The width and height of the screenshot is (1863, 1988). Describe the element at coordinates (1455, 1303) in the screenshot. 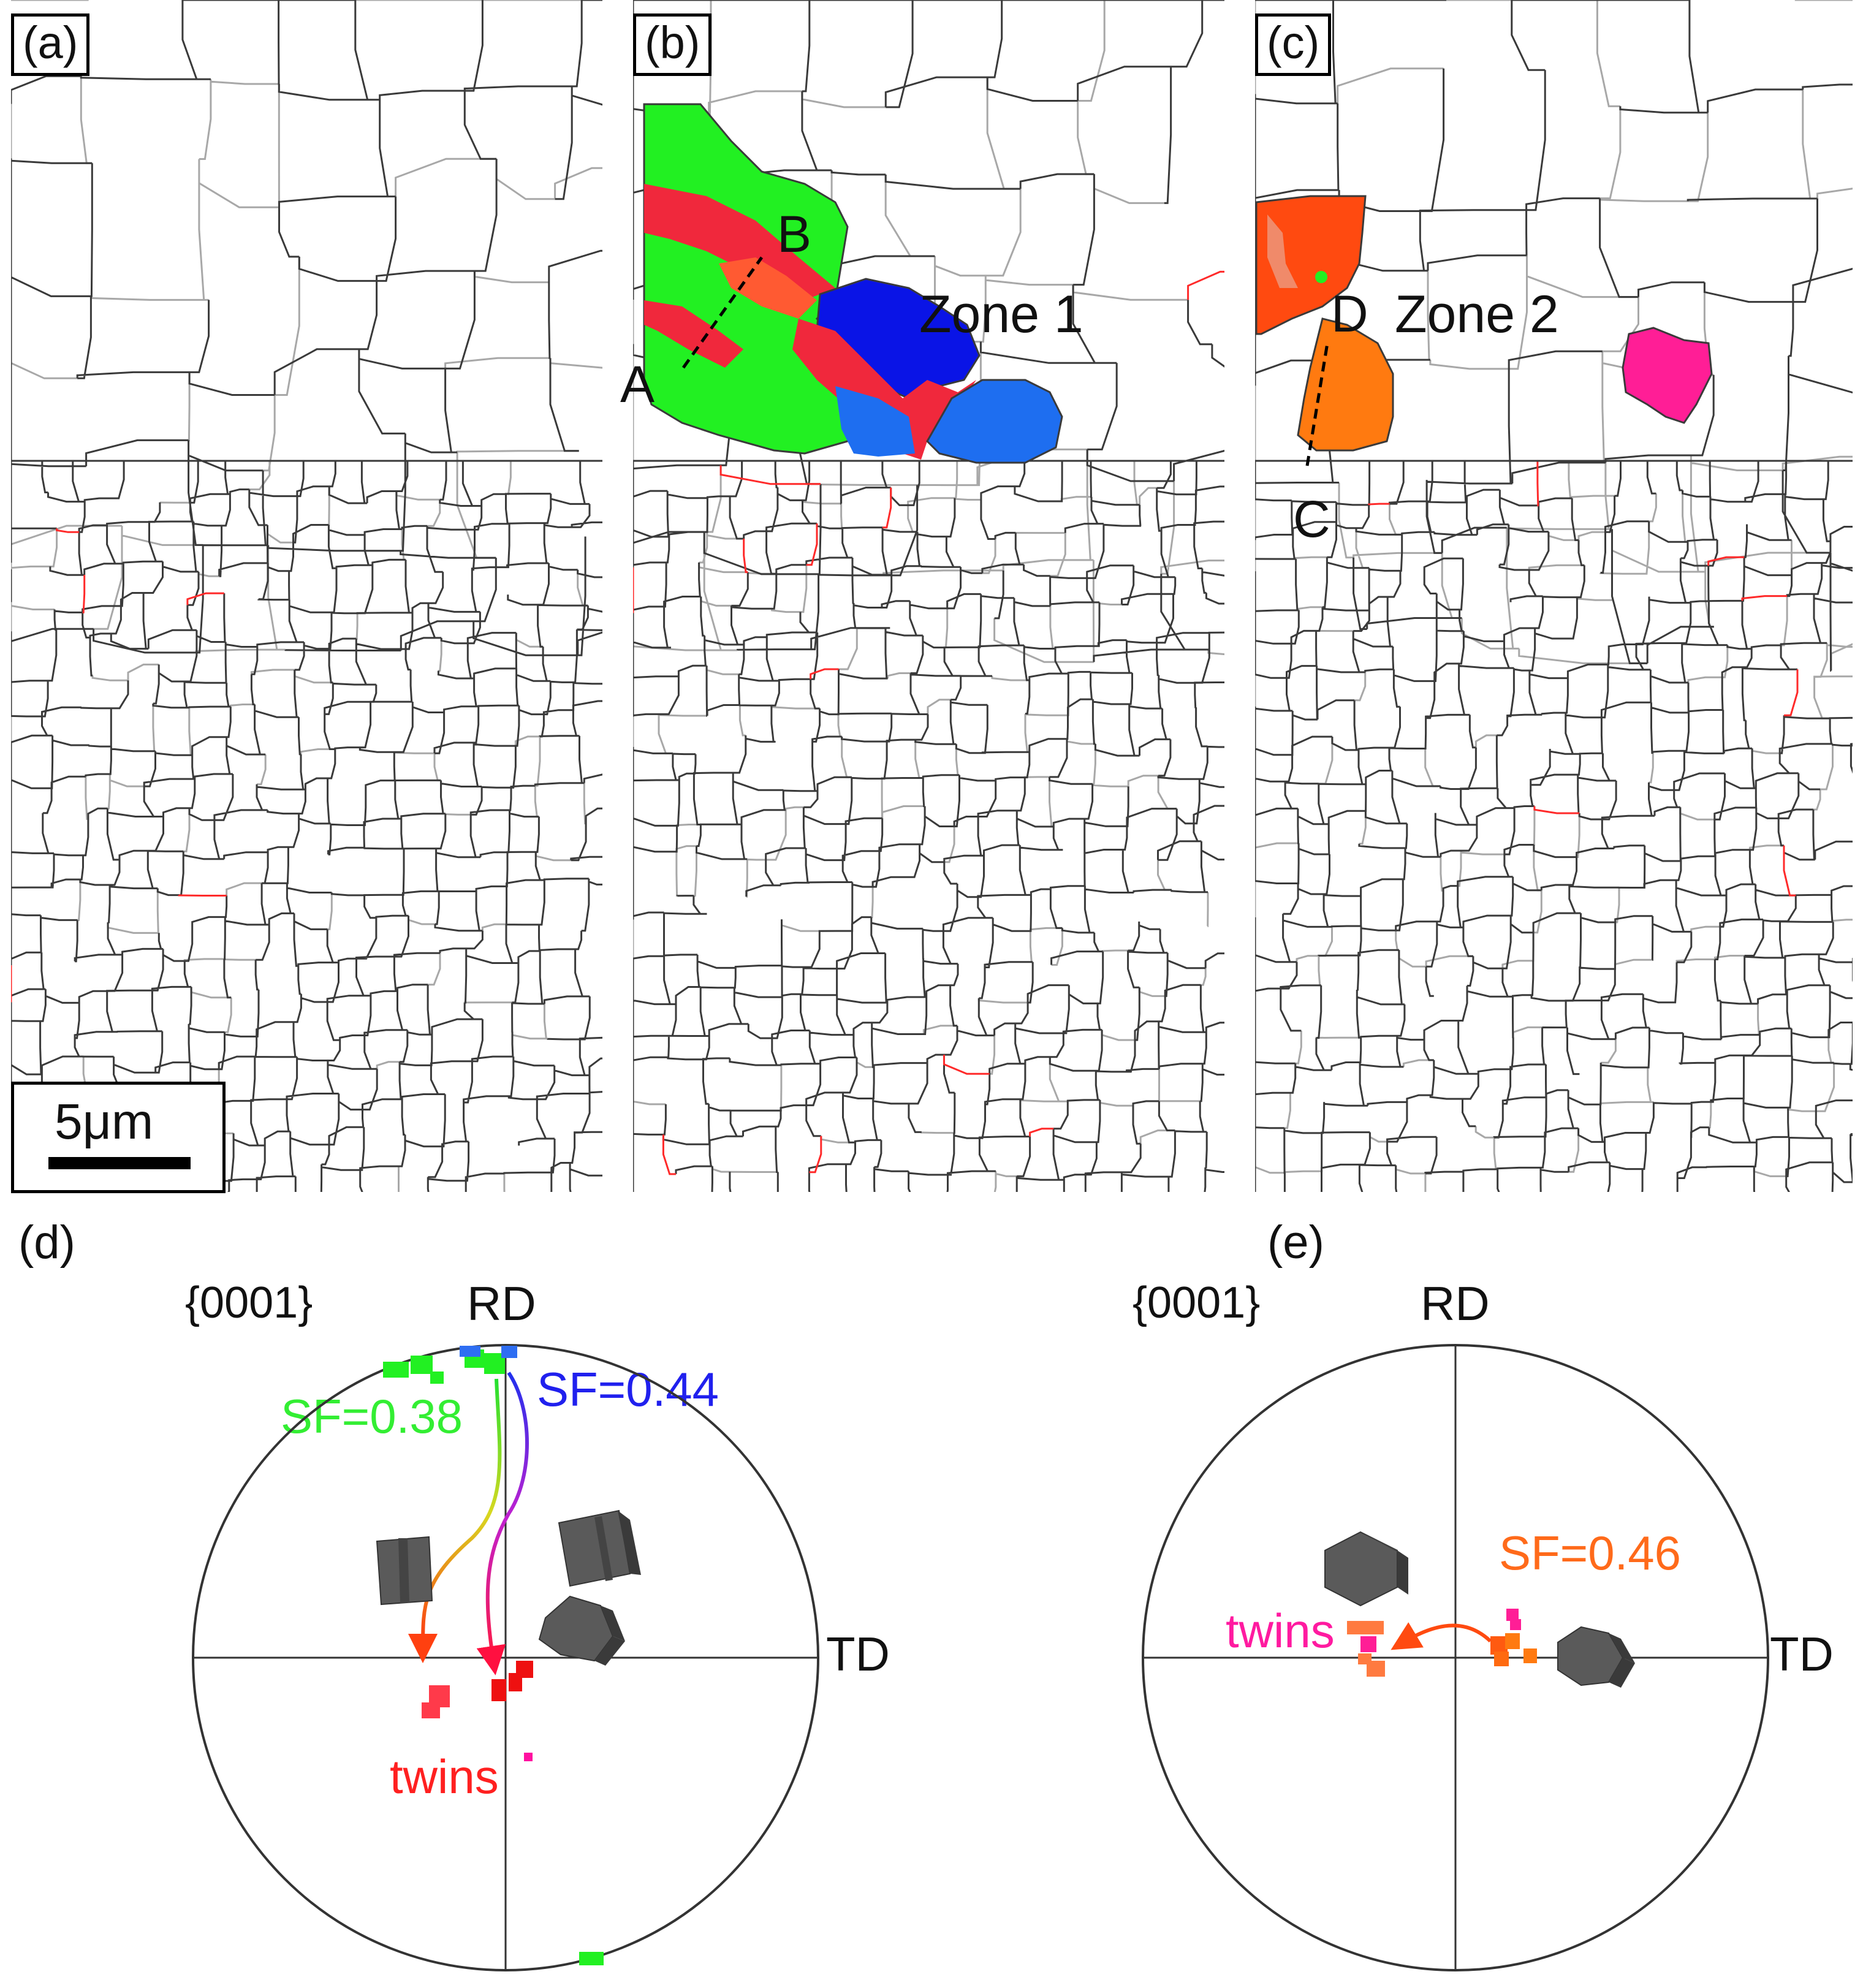

I see `rd-label-e: RD` at that location.